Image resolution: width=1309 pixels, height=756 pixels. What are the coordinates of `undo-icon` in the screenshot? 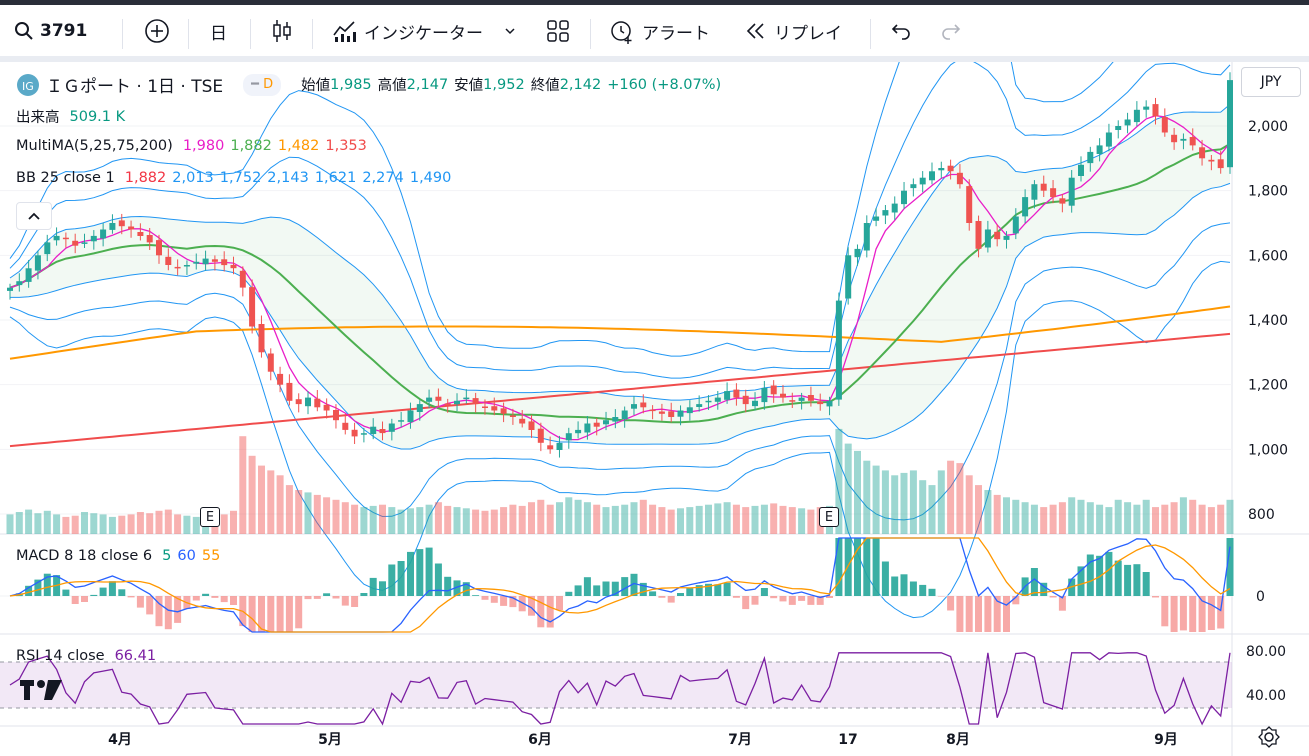 It's located at (900, 32).